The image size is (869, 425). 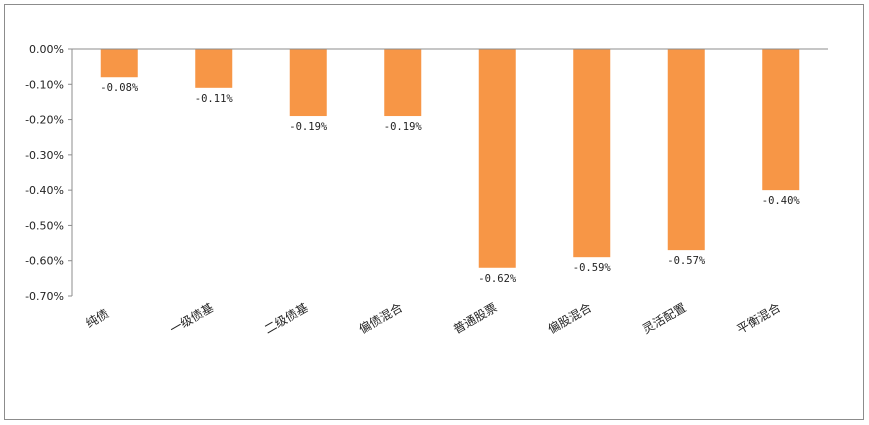 What do you see at coordinates (44, 84) in the screenshot?
I see `y-tick-label: -0.10%` at bounding box center [44, 84].